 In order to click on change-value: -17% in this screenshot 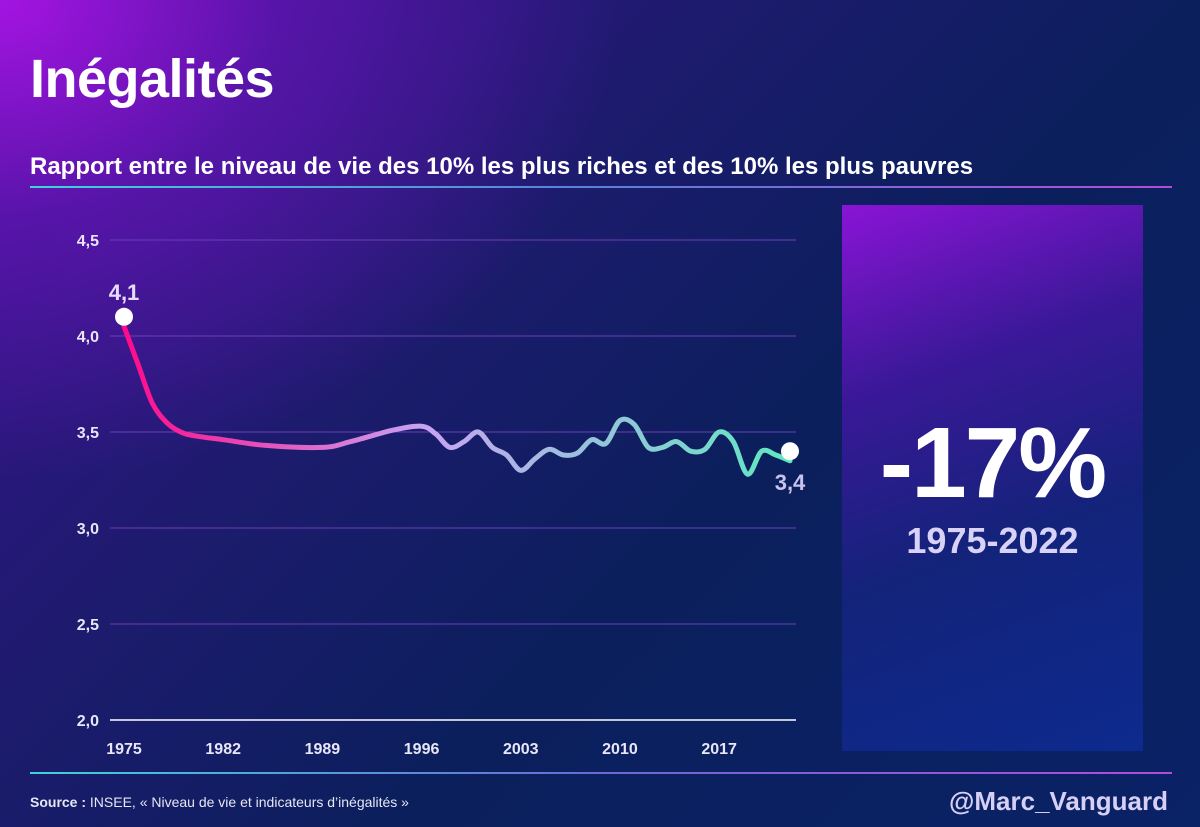, I will do `click(993, 463)`.